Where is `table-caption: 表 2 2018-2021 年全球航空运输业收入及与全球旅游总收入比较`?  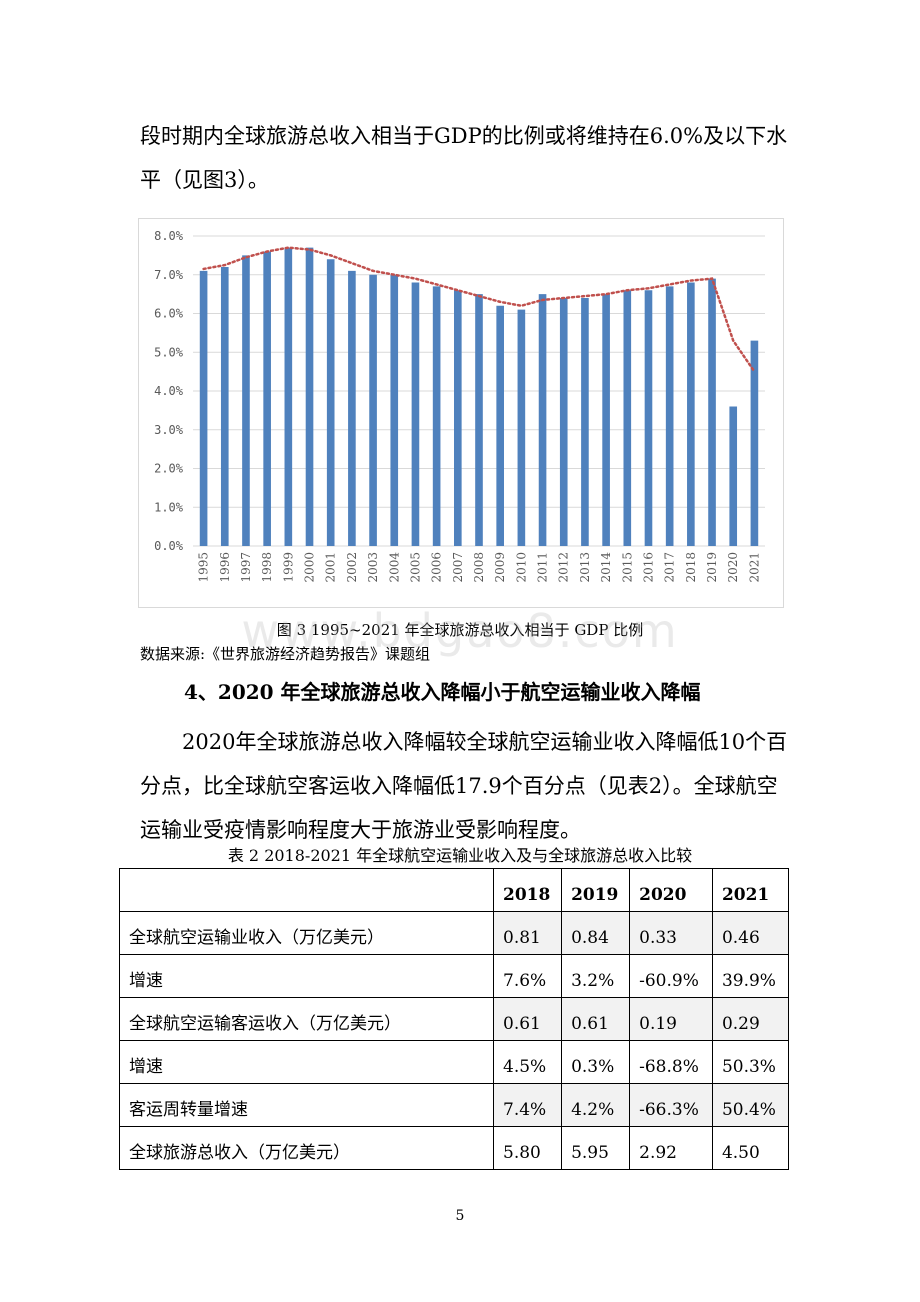
table-caption: 表 2 2018-2021 年全球航空运输业收入及与全球旅游总收入比较 is located at coordinates (460, 855).